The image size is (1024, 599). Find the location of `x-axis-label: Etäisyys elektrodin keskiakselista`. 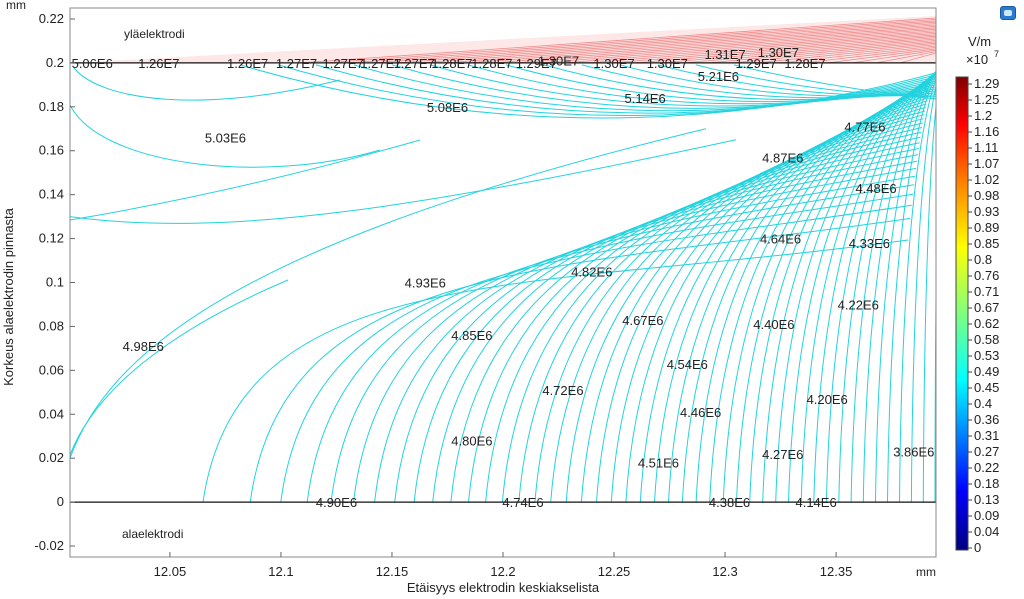

x-axis-label: Etäisyys elektrodin keskiakselista is located at coordinates (503, 587).